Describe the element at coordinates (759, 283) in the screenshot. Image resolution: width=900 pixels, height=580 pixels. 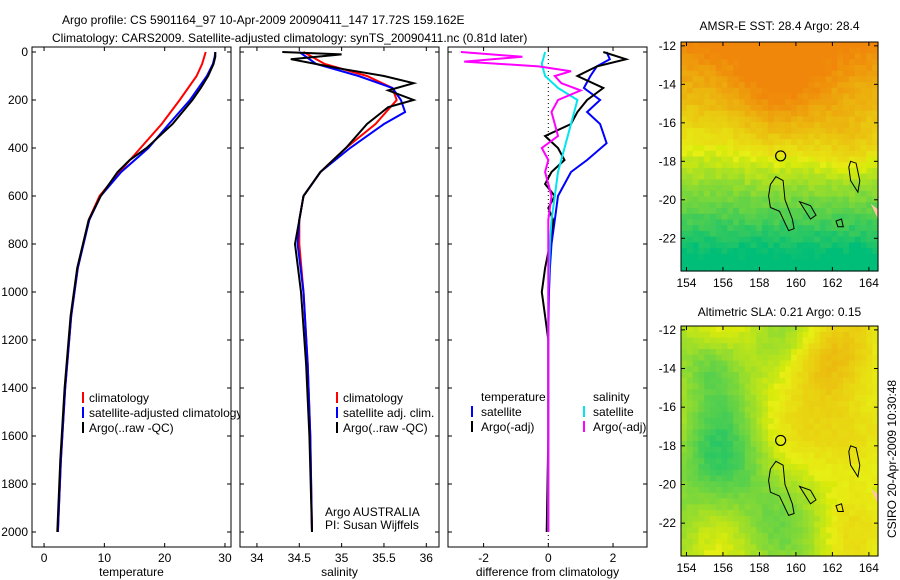
I see `x-tick-label: 158` at that location.